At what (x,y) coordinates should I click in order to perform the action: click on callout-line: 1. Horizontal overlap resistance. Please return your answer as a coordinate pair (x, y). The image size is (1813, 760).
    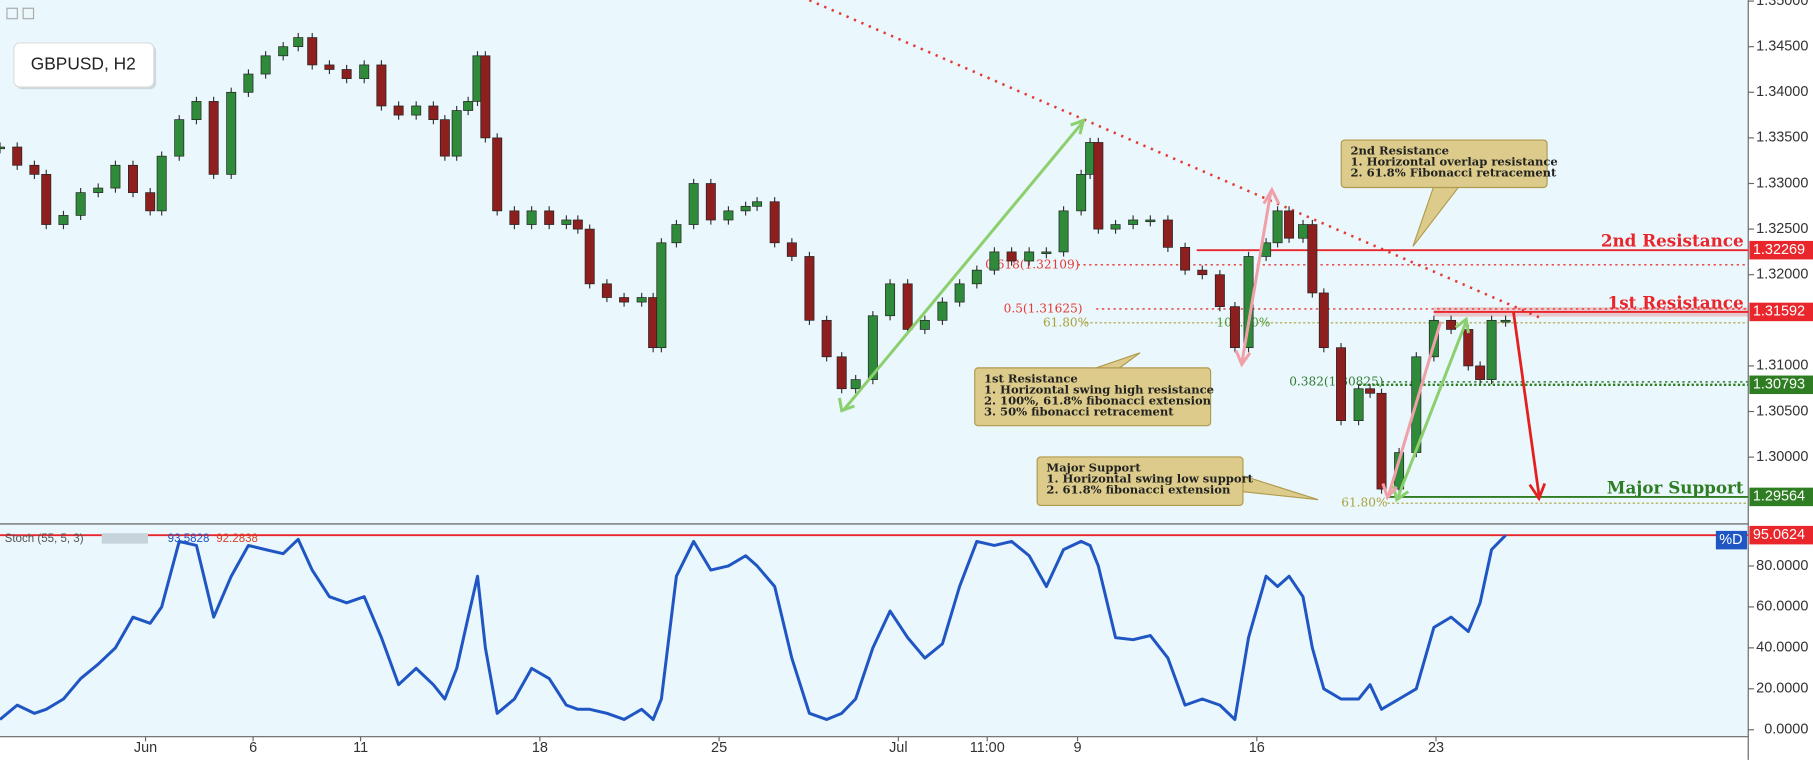
    Looking at the image, I should click on (1454, 162).